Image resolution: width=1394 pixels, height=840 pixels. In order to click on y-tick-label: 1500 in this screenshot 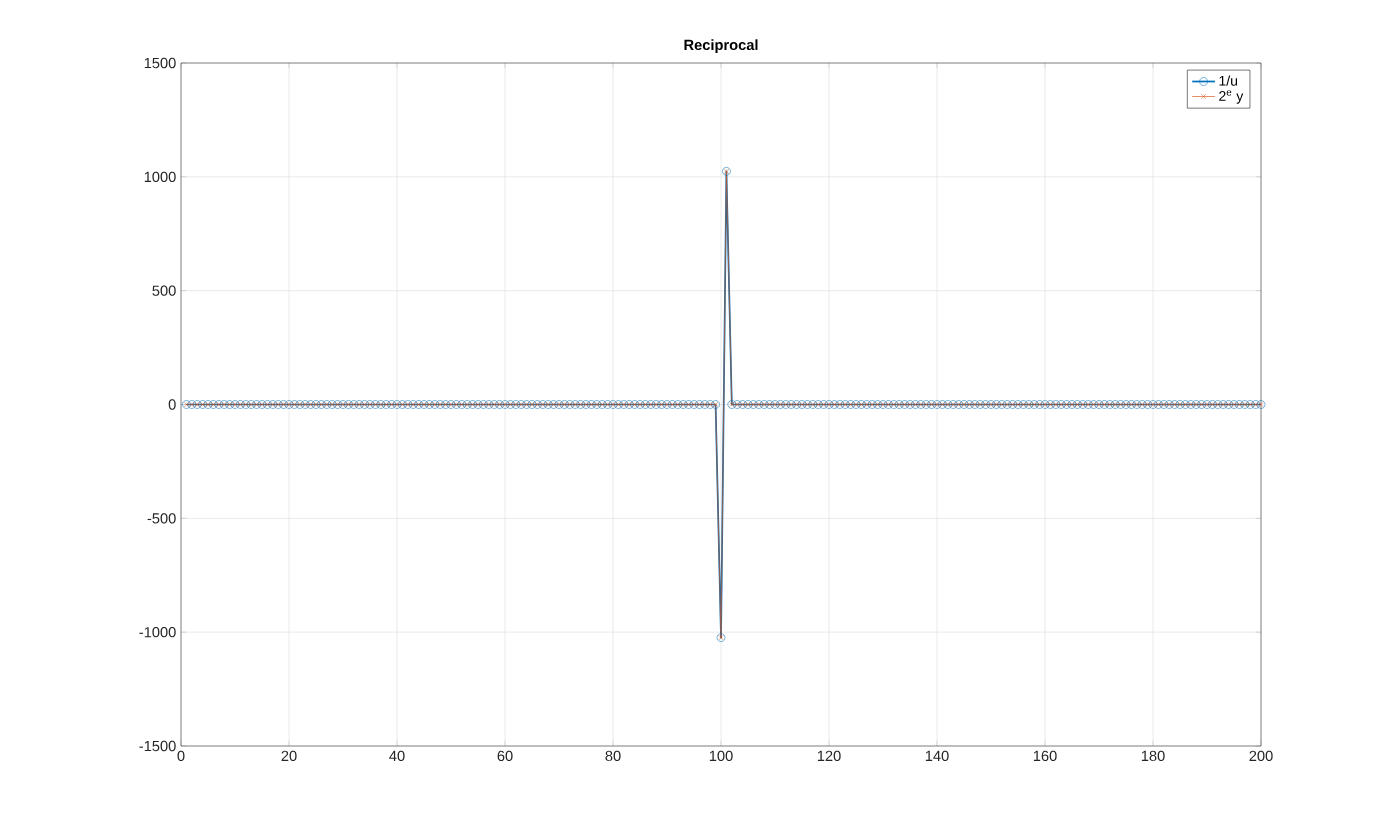, I will do `click(160, 63)`.